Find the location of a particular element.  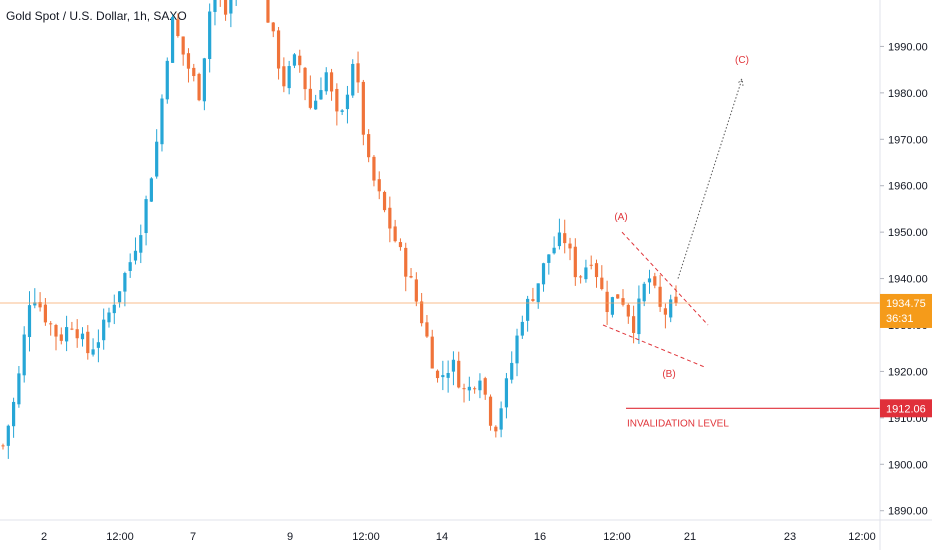

chart-title: Gold Spot / U.S. Dollar, 1h, SAXO is located at coordinates (96, 16).